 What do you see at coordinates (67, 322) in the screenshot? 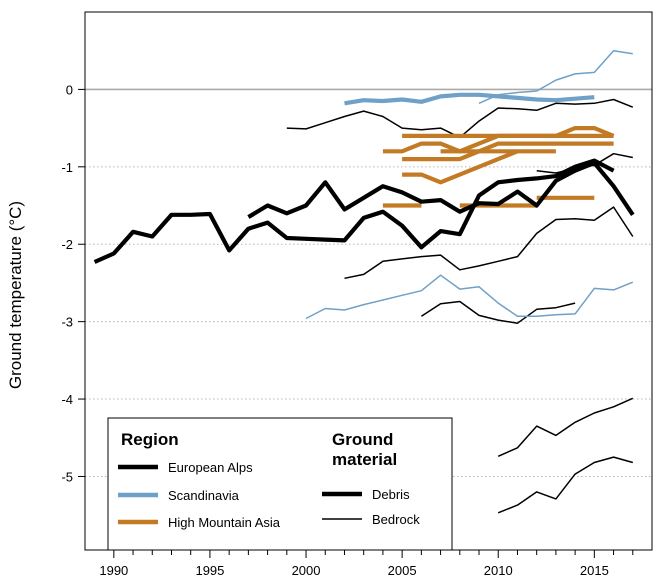
I see `y-tick-label: -3` at bounding box center [67, 322].